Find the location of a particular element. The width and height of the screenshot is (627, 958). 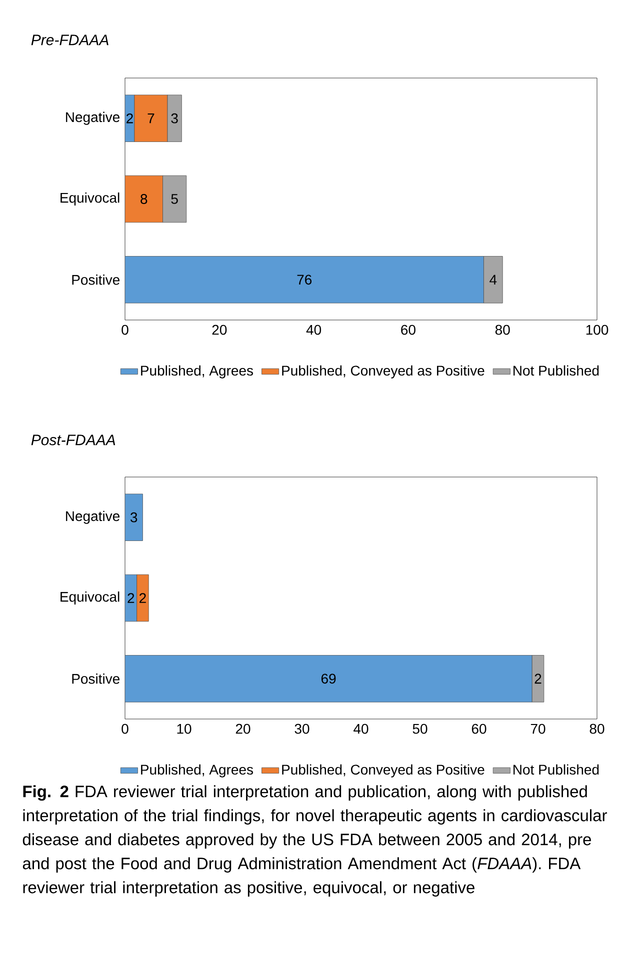

x-tick-label: 50 is located at coordinates (420, 729).